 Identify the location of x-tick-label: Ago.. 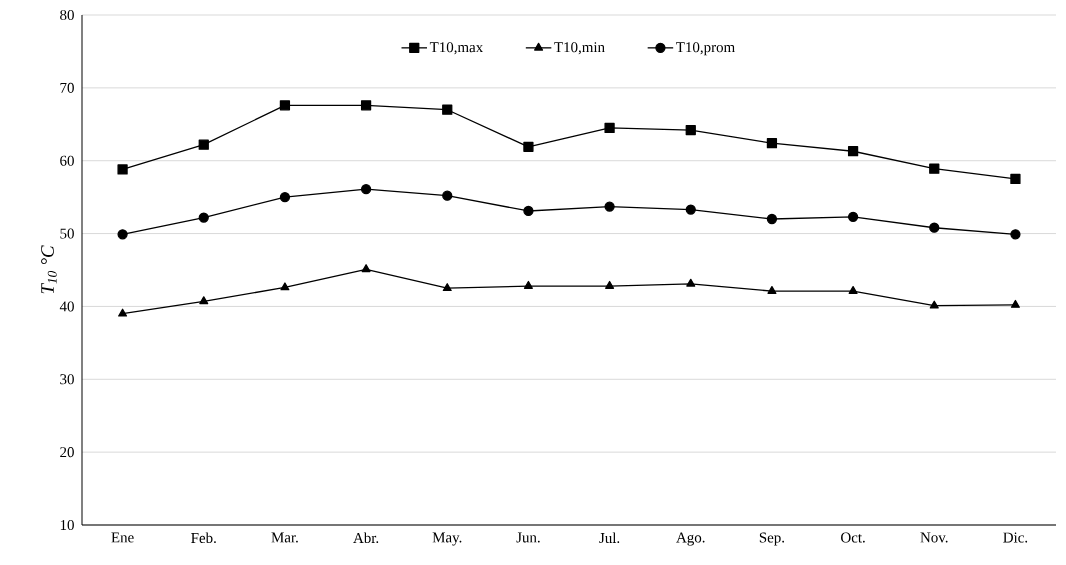
(690, 539).